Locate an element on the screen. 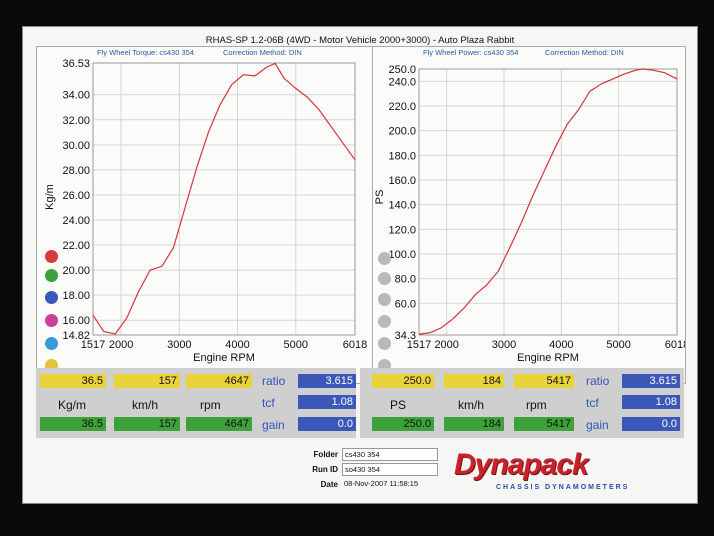  torque-peak-speed: 157 is located at coordinates (147, 381).